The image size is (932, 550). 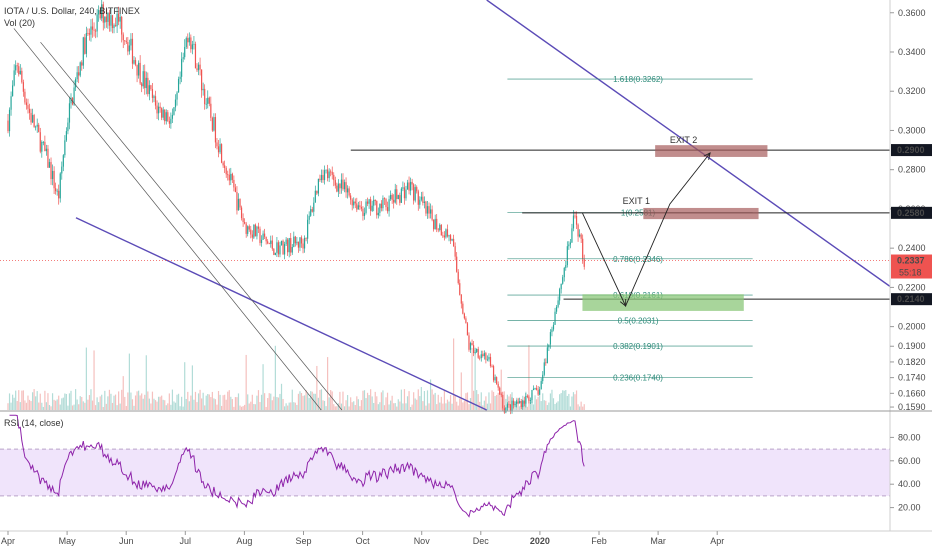 I want to click on time-tick-label: Apr, so click(x=717, y=541).